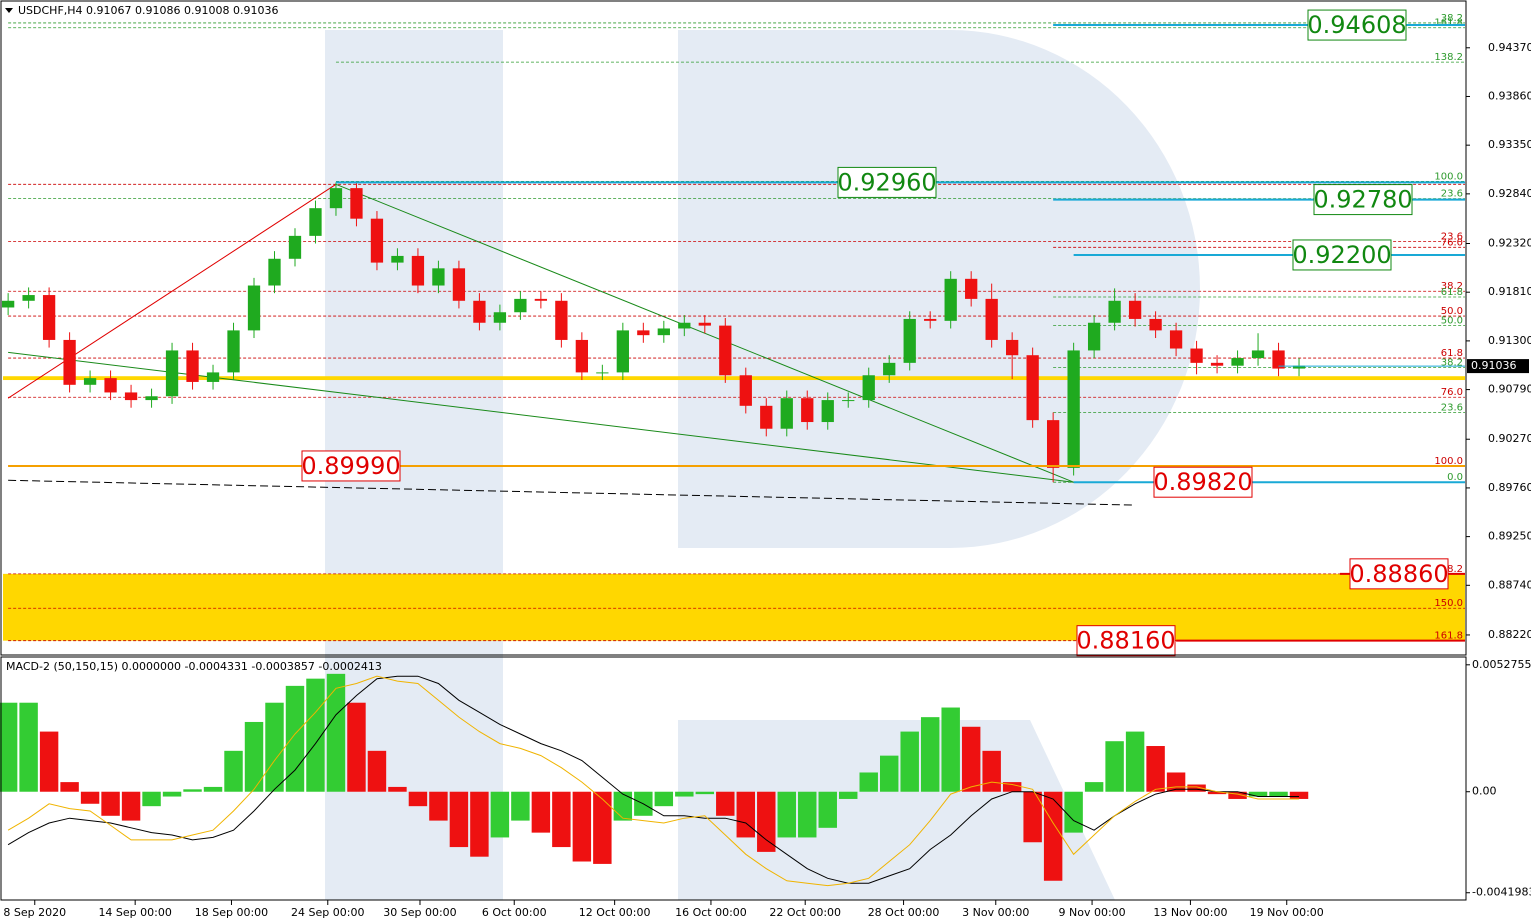  What do you see at coordinates (1509, 634) in the screenshot?
I see `y-tick-label: 0.88220` at bounding box center [1509, 634].